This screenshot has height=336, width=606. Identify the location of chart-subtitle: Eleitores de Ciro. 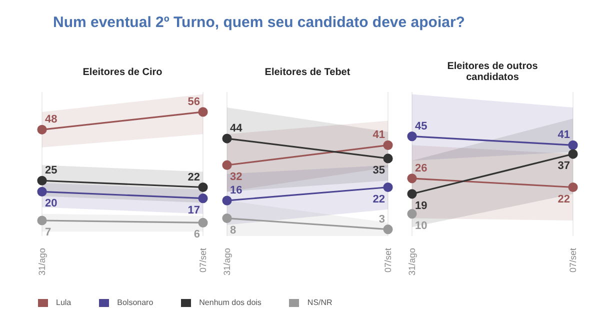
(123, 73).